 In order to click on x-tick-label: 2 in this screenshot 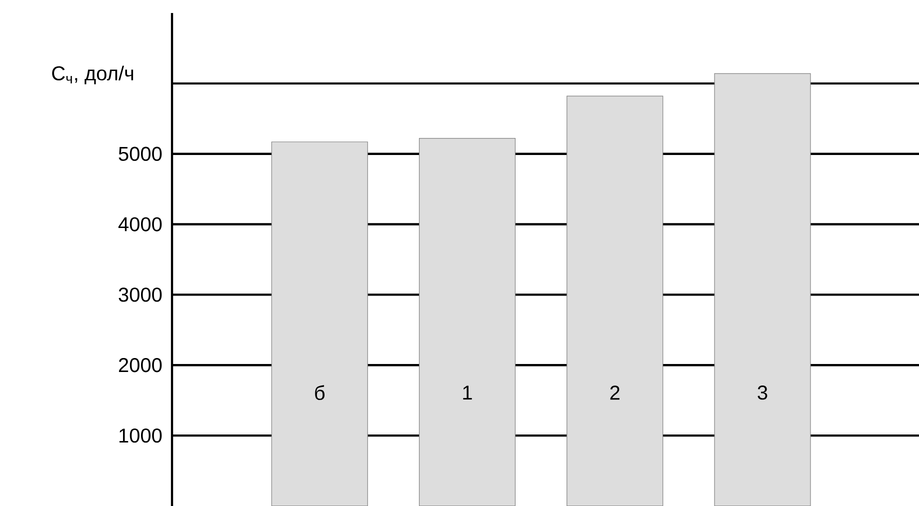, I will do `click(615, 393)`.